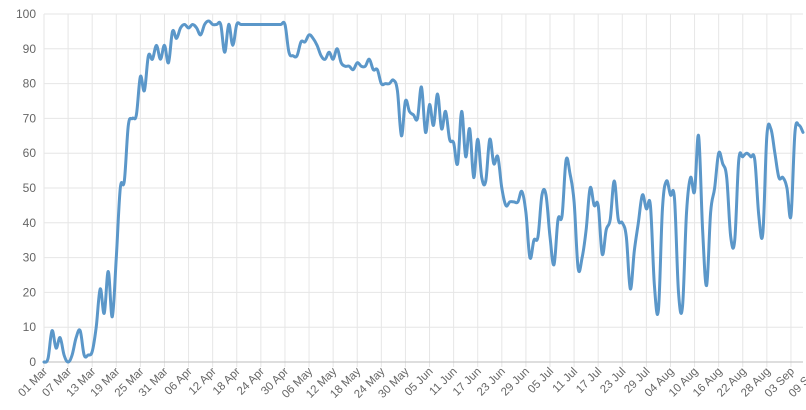  I want to click on y-tick-label: 30, so click(30, 258).